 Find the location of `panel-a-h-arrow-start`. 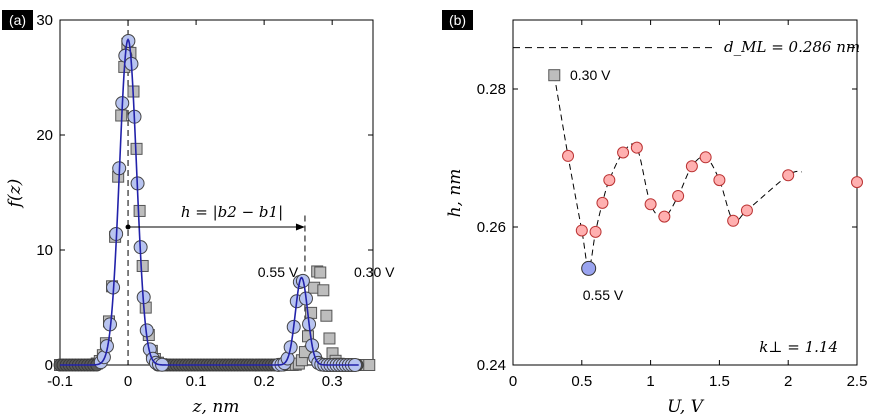

panel-a-h-arrow-start is located at coordinates (128, 227).